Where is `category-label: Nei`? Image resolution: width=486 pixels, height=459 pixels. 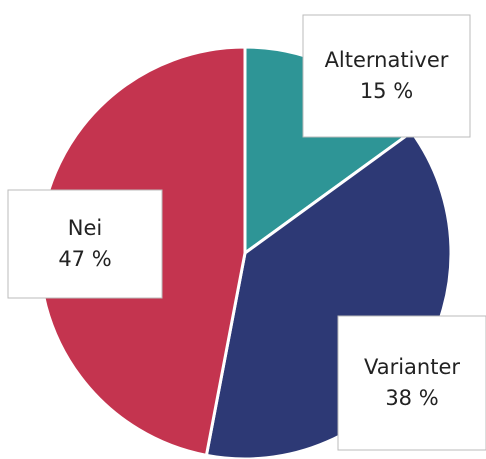
category-label: Nei is located at coordinates (85, 228).